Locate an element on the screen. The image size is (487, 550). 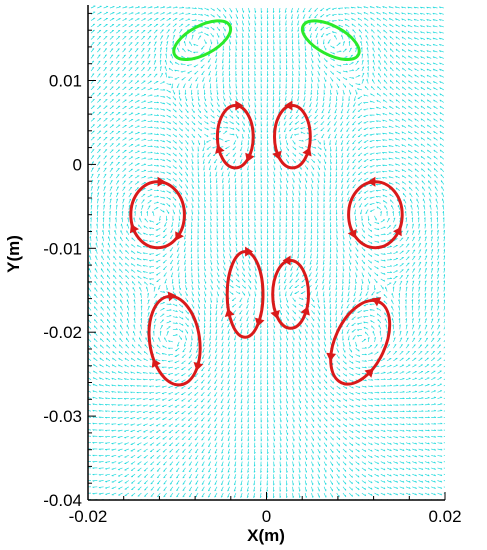
y-tick-label: -0.02 is located at coordinates (62, 332).